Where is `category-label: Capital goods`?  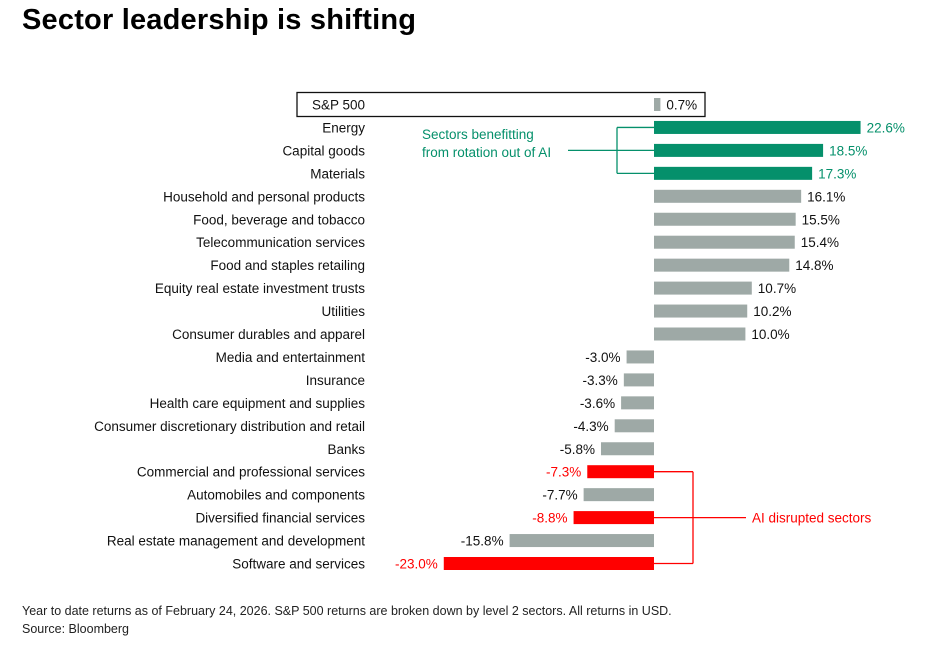 category-label: Capital goods is located at coordinates (323, 150).